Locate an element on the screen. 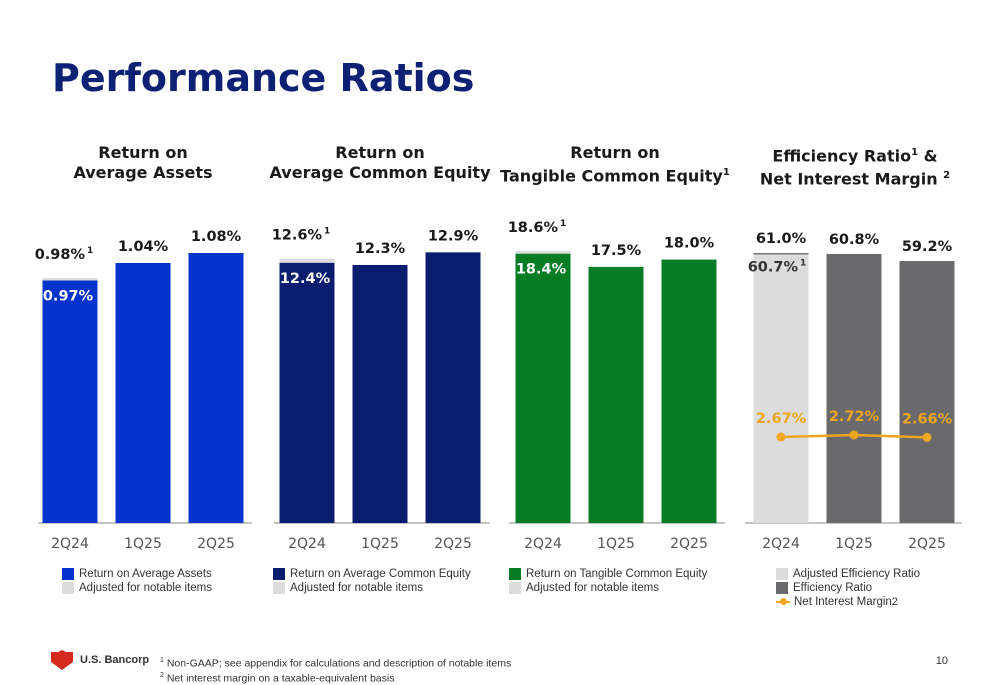 The width and height of the screenshot is (1000, 685). data-label-main: 18.4% is located at coordinates (541, 270).